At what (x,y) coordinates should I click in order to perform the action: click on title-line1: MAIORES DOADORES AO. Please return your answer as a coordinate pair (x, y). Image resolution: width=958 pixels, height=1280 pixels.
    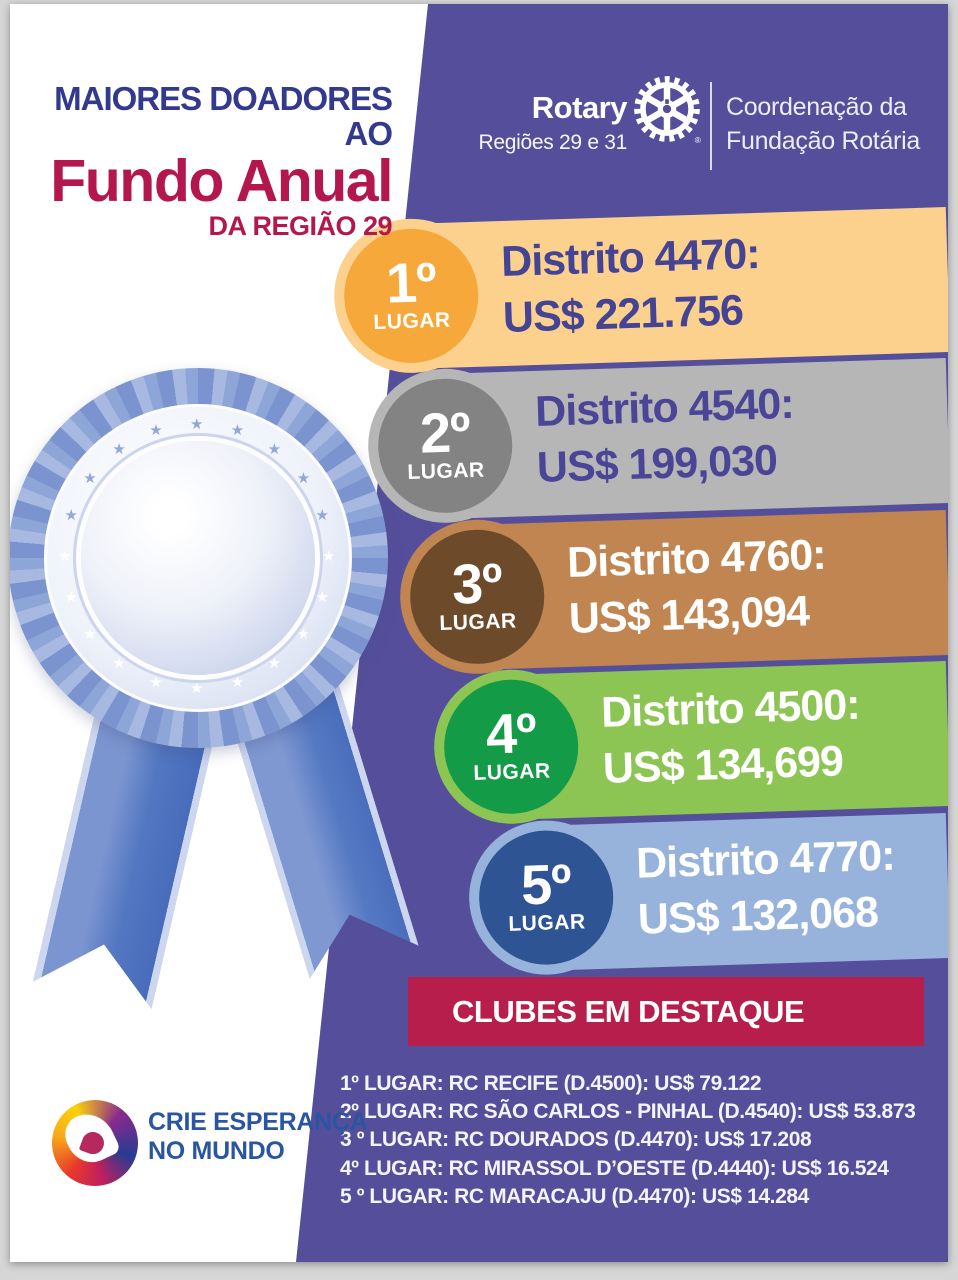
    Looking at the image, I should click on (223, 116).